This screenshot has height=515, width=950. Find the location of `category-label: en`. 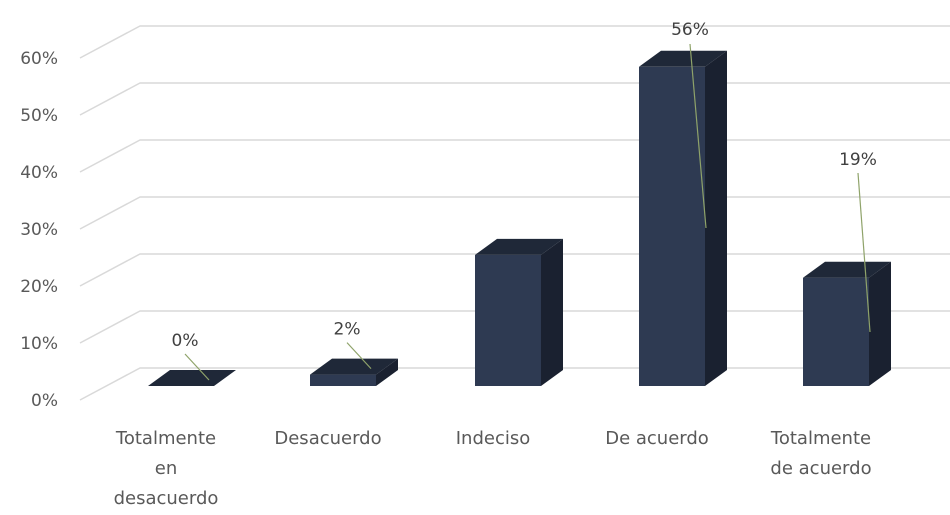

category-label: en is located at coordinates (166, 468).